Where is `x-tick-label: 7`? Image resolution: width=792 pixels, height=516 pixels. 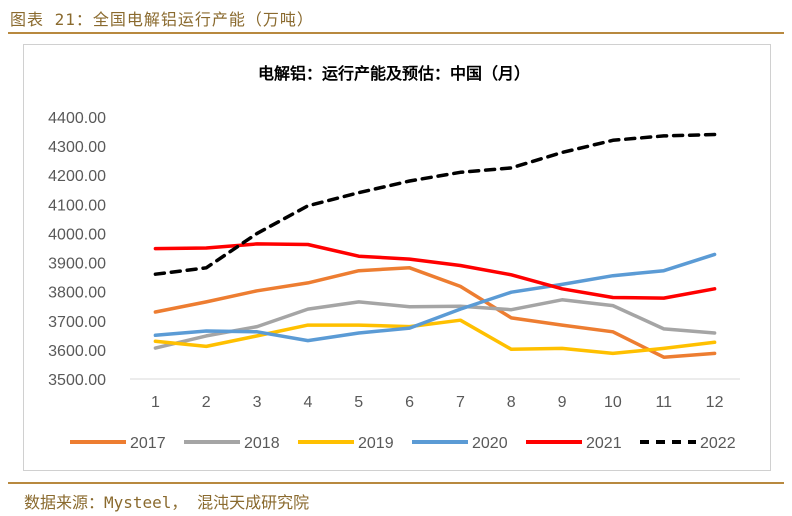
x-tick-label: 7 is located at coordinates (460, 402).